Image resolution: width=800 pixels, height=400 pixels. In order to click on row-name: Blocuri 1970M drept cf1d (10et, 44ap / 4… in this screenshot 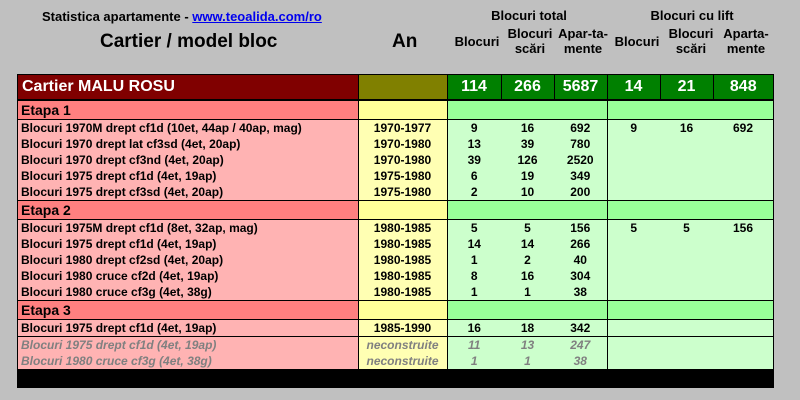, I will do `click(188, 127)`.